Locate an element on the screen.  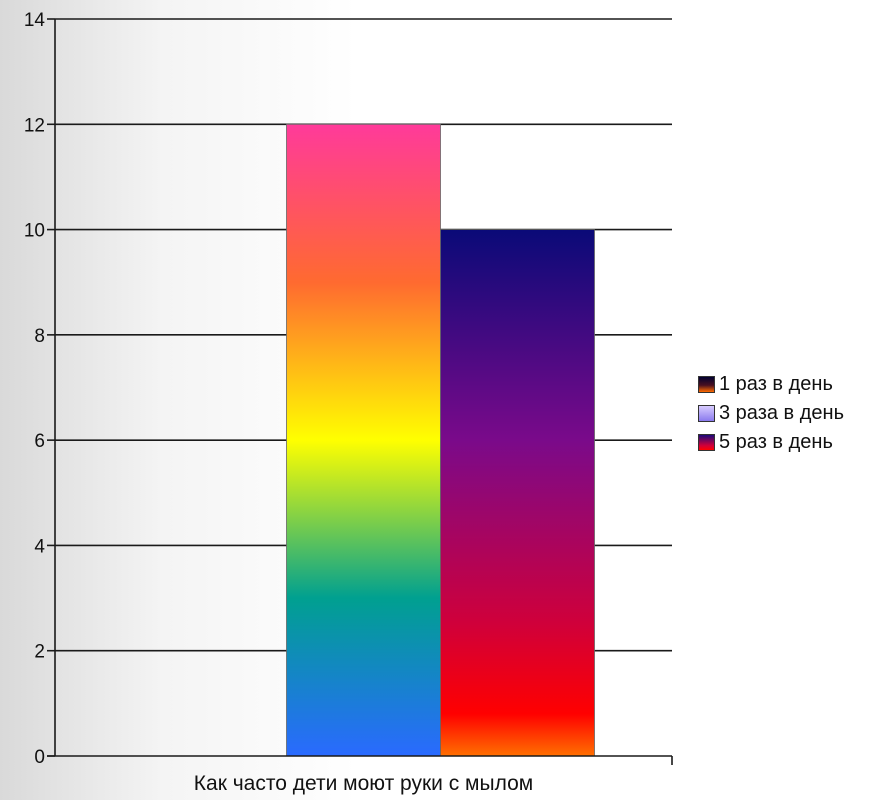
legend-item: 3 раза в день is located at coordinates (771, 413).